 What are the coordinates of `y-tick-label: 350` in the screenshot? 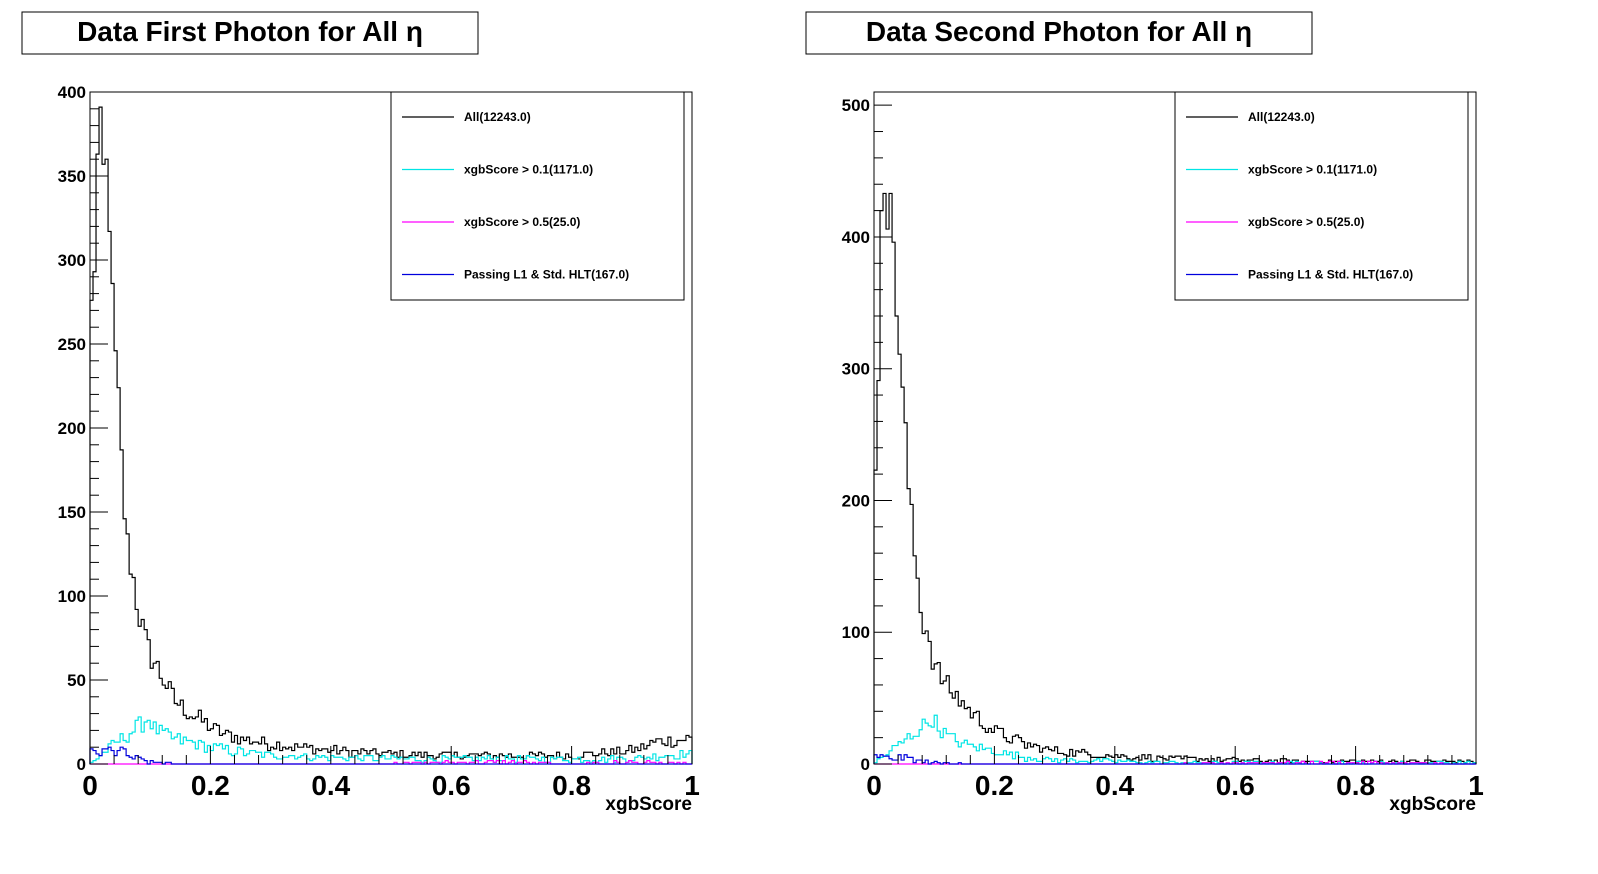 It's located at (72, 176).